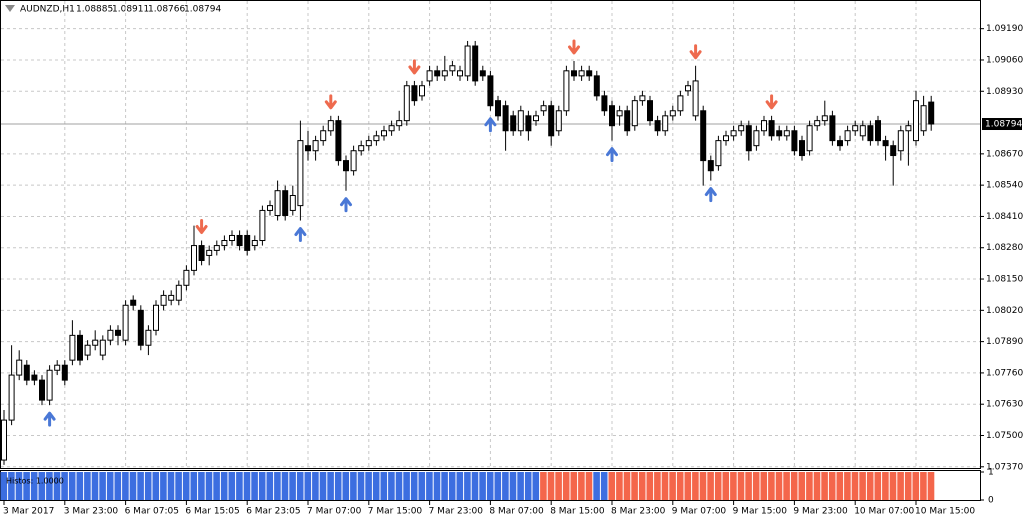 The height and width of the screenshot is (521, 1024). What do you see at coordinates (1004, 92) in the screenshot?
I see `y-tick-label: 1.08930` at bounding box center [1004, 92].